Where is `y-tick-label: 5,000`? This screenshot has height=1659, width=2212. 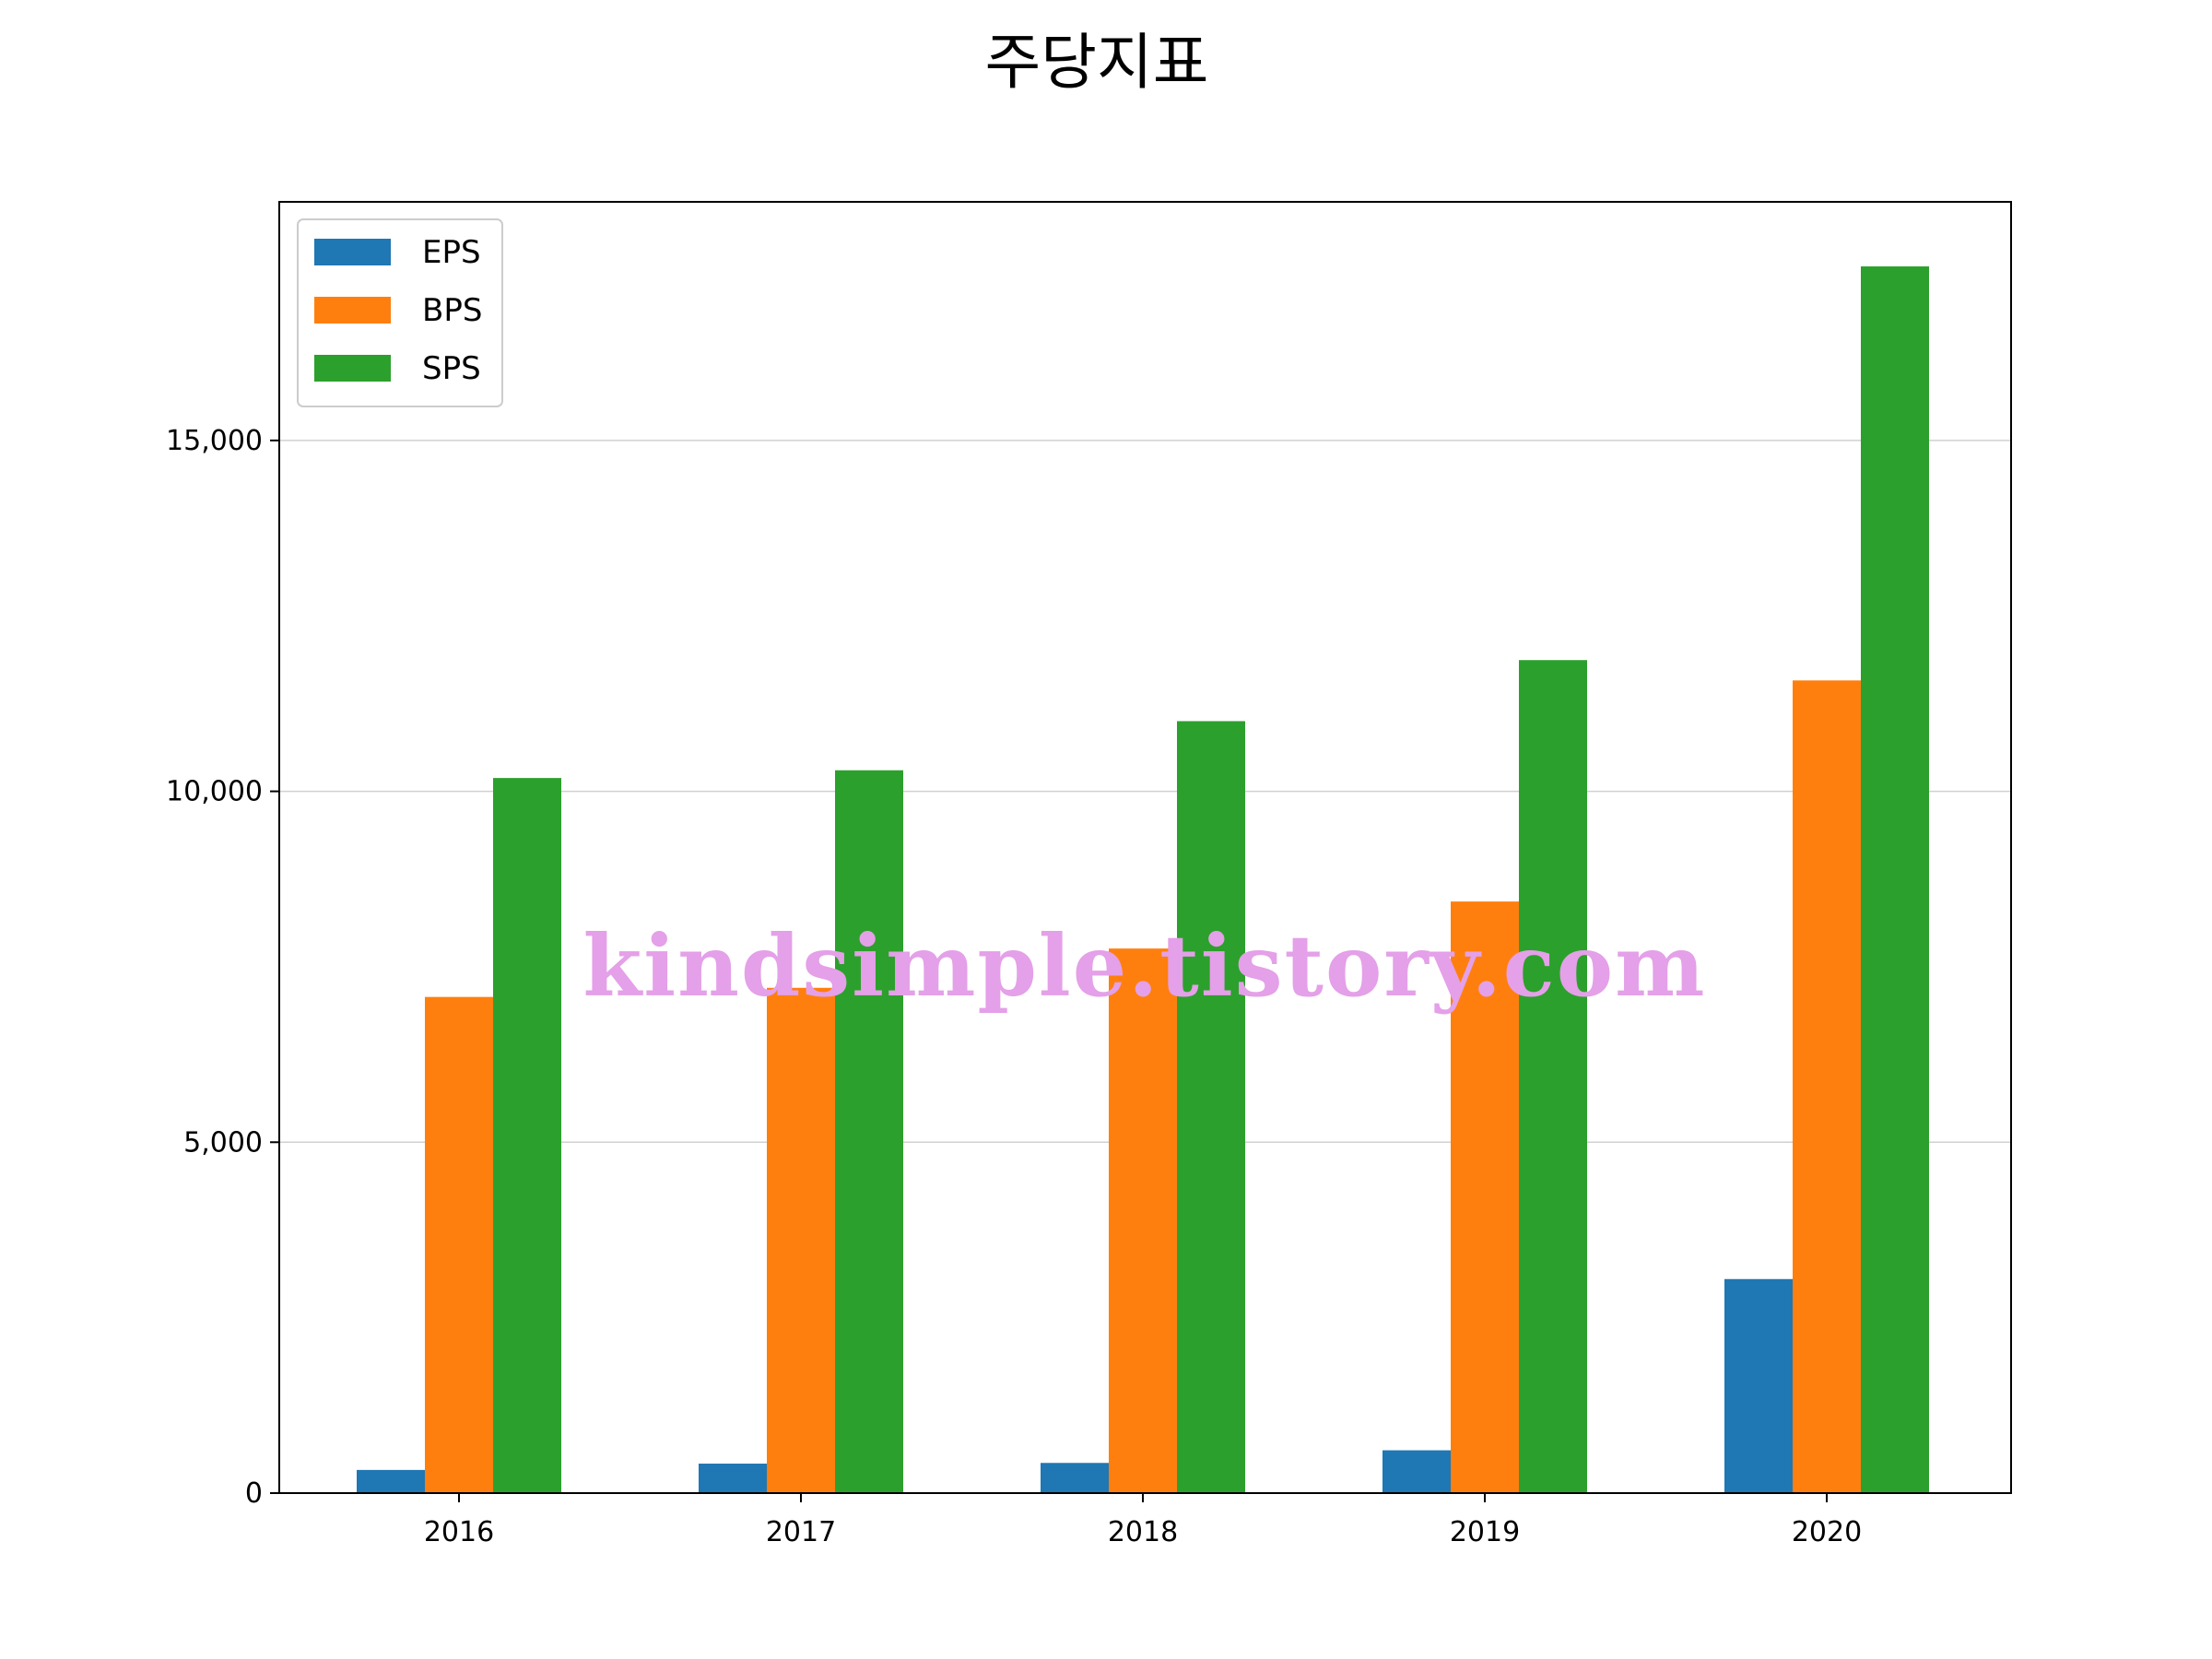 y-tick-label: 5,000 is located at coordinates (223, 1142).